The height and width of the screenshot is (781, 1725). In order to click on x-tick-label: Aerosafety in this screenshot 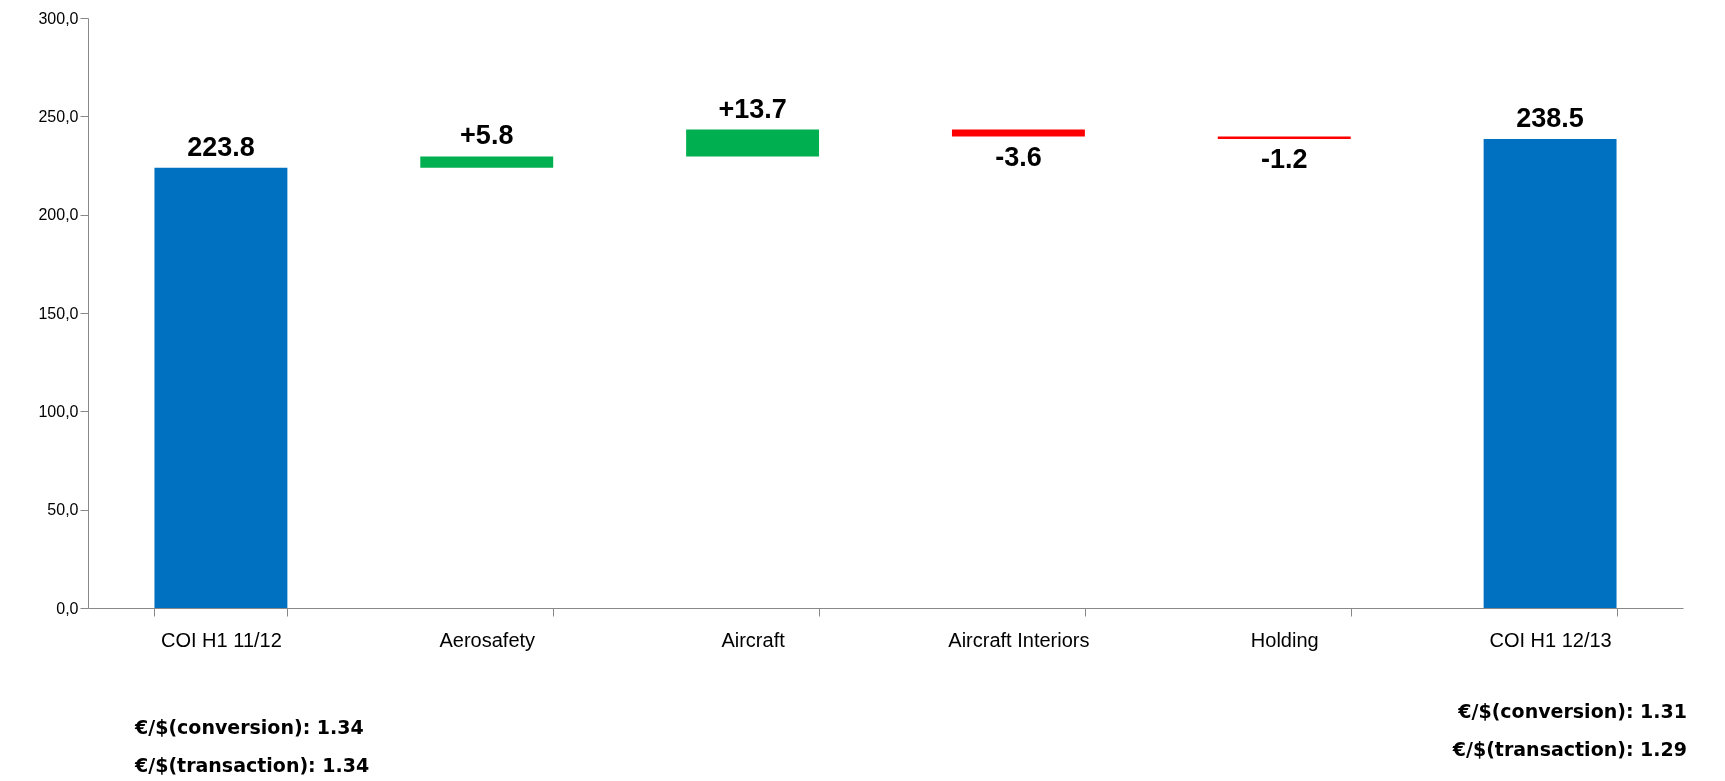, I will do `click(487, 639)`.